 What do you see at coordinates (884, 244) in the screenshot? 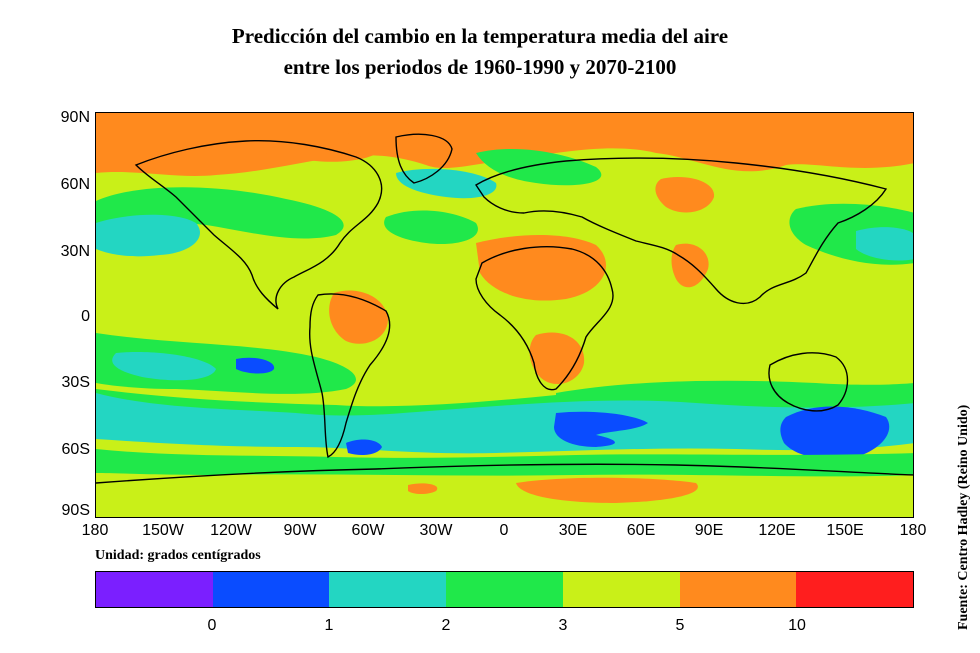
I see `northeast-pacific-cool-zone` at bounding box center [884, 244].